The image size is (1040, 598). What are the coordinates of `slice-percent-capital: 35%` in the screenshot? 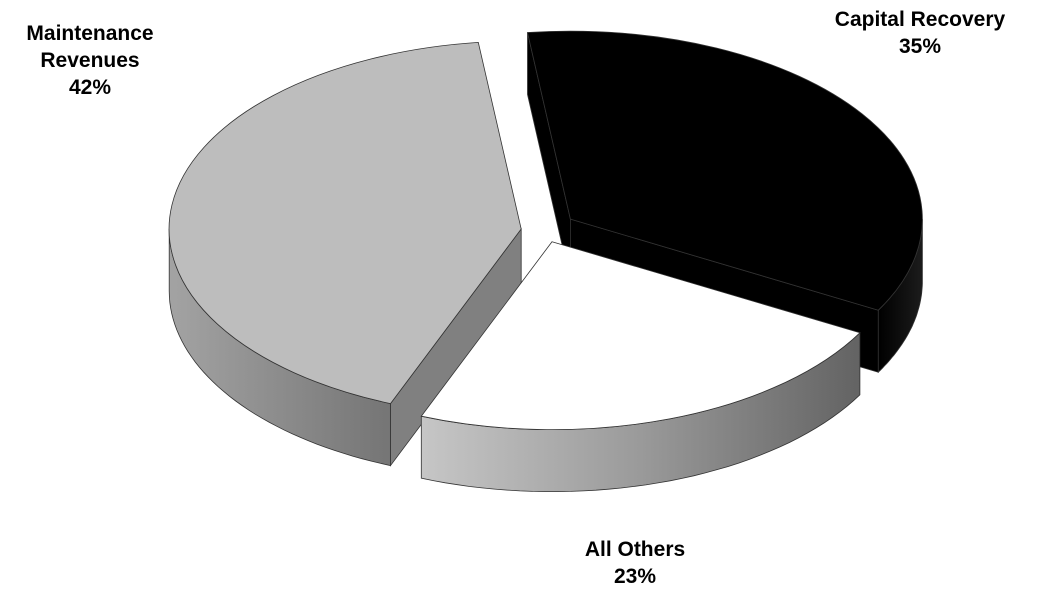 It's located at (920, 46).